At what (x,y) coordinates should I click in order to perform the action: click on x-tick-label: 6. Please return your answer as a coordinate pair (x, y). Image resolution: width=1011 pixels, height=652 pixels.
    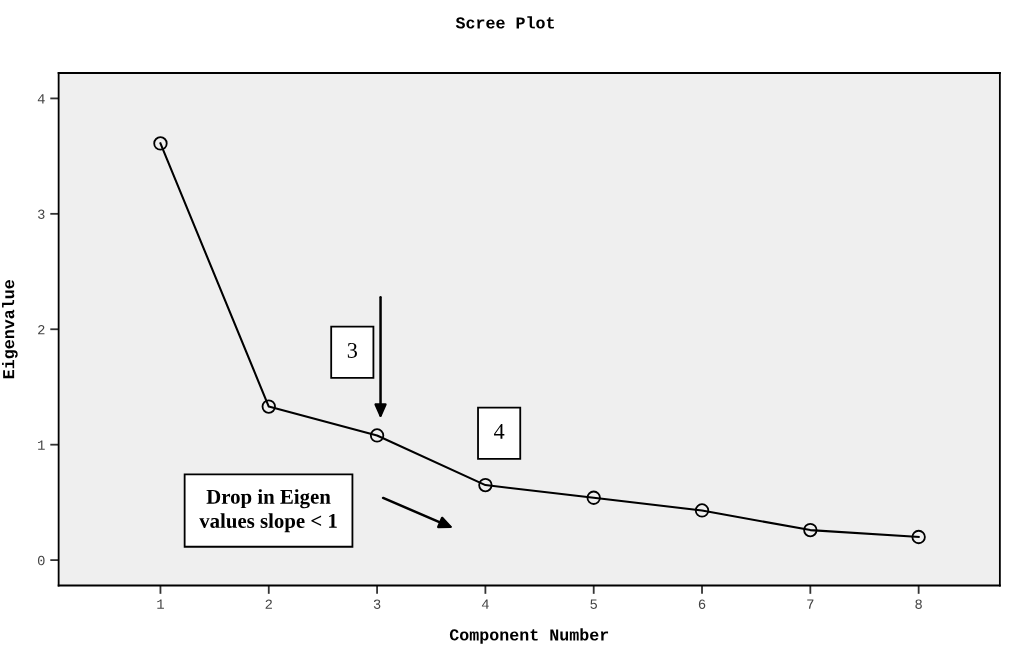
    Looking at the image, I should click on (702, 604).